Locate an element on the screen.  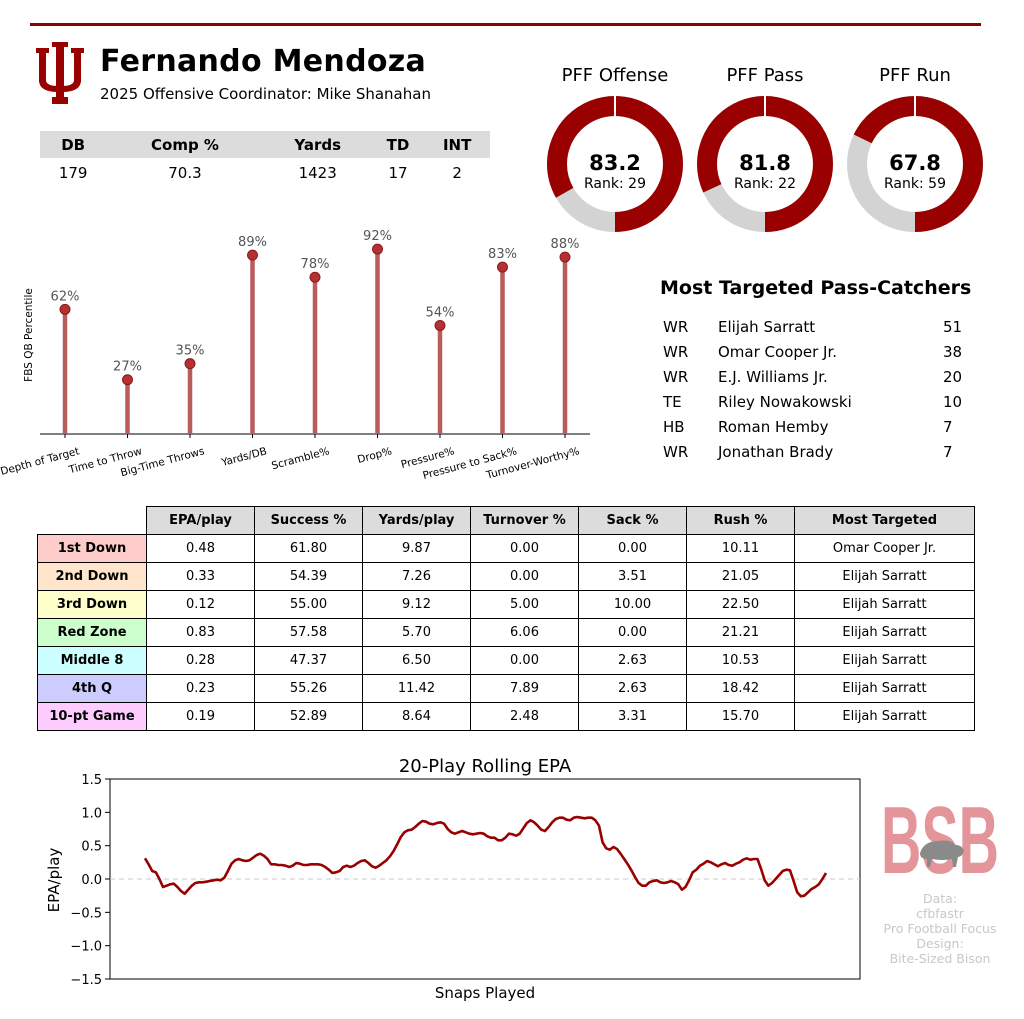
credit-line: Pro Football Focus is located at coordinates (940, 928).